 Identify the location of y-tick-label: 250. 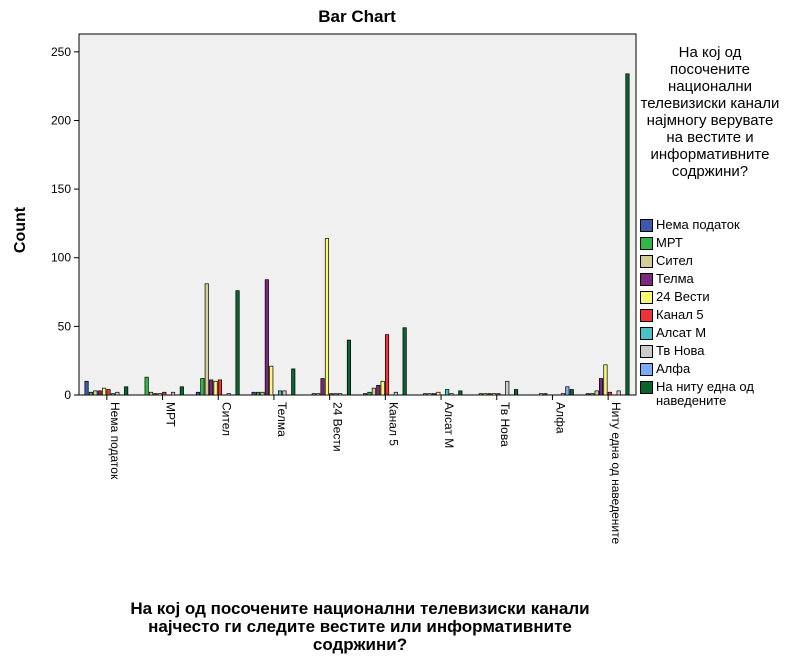
(61, 52).